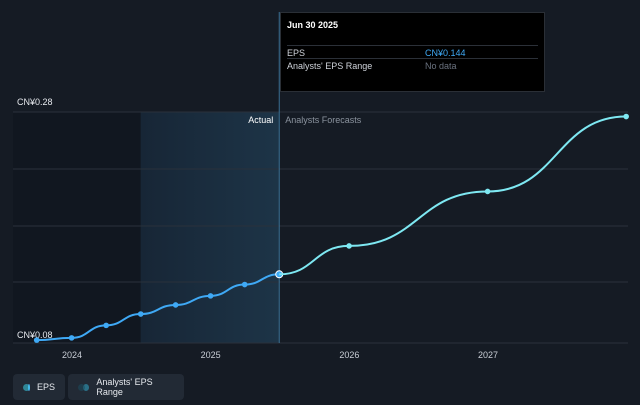 The width and height of the screenshot is (640, 405). What do you see at coordinates (77, 227) in the screenshot?
I see `past-region-band` at bounding box center [77, 227].